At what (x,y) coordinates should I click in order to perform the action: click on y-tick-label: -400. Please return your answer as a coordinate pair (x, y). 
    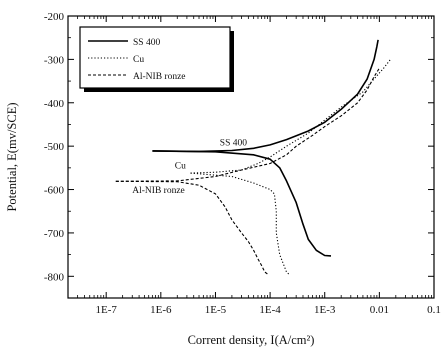
    Looking at the image, I should click on (54, 104).